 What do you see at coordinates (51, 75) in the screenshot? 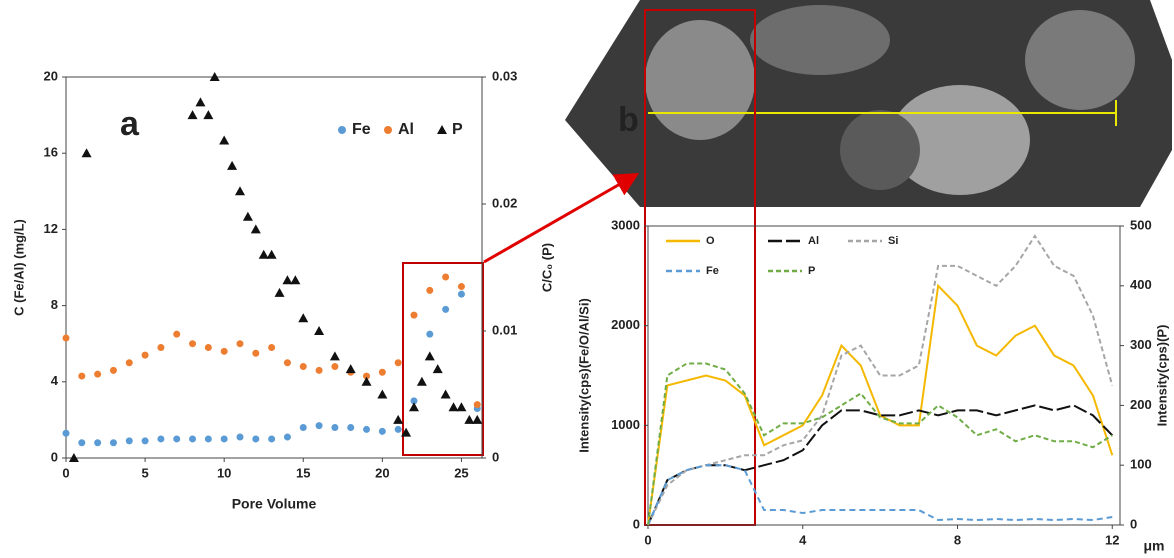
I see `y-tick-label: 20` at bounding box center [51, 75].